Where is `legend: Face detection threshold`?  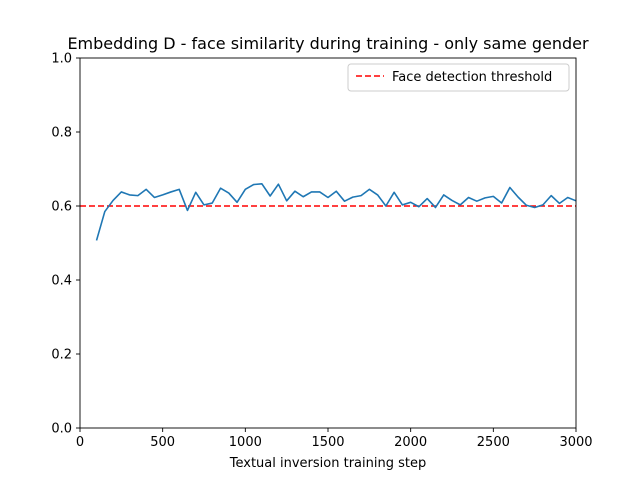
legend: Face detection threshold is located at coordinates (458, 77).